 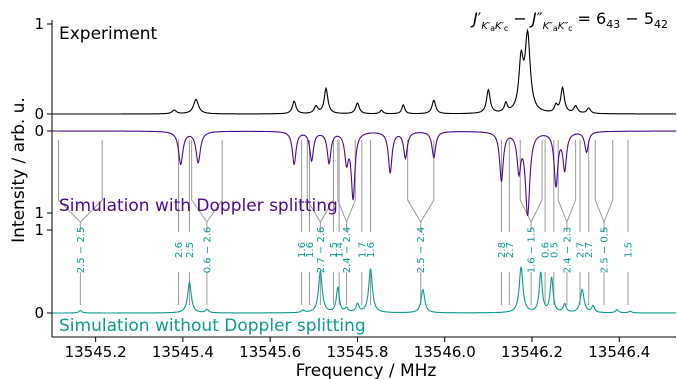 What do you see at coordinates (19, 170) in the screenshot?
I see `y-axis-label: Intensity / arb. u.` at bounding box center [19, 170].